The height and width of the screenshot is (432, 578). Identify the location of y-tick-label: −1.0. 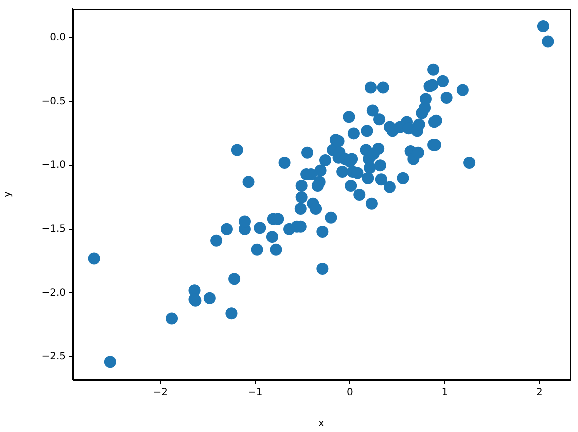
(54, 166).